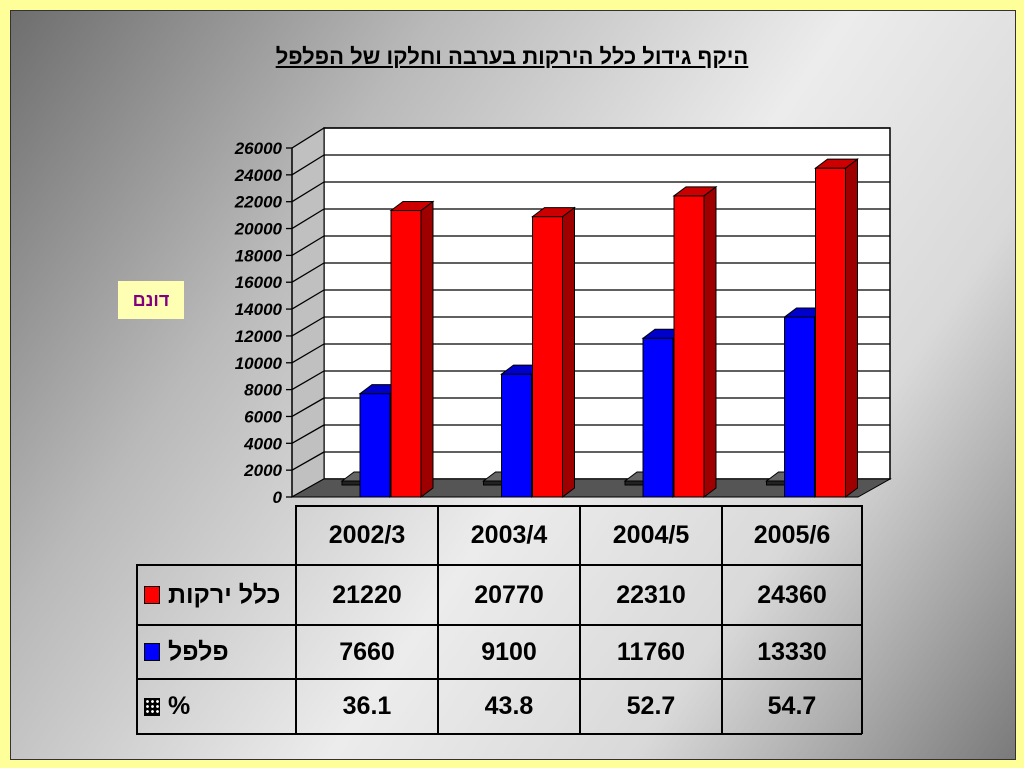 This screenshot has height=768, width=1024. Describe the element at coordinates (263, 416) in the screenshot. I see `y-tick-label: 6000` at that location.